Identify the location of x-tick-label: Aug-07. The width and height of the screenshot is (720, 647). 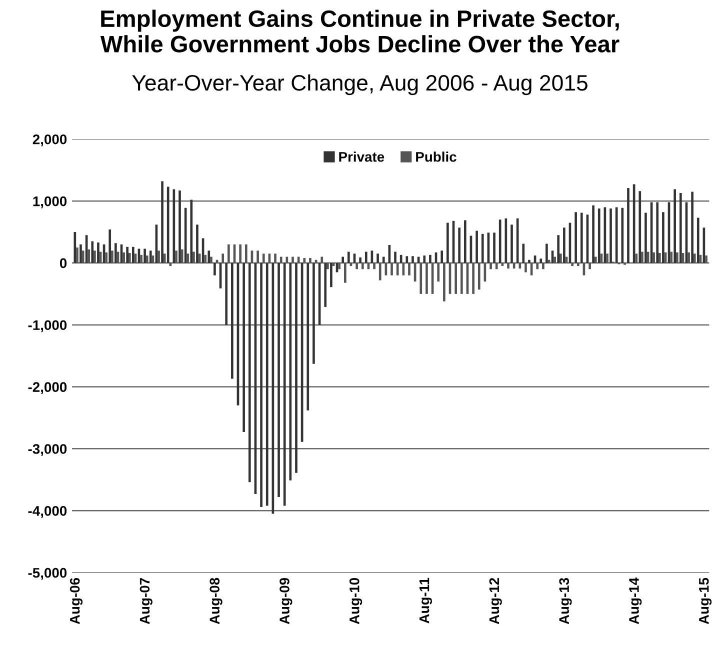
(146, 601).